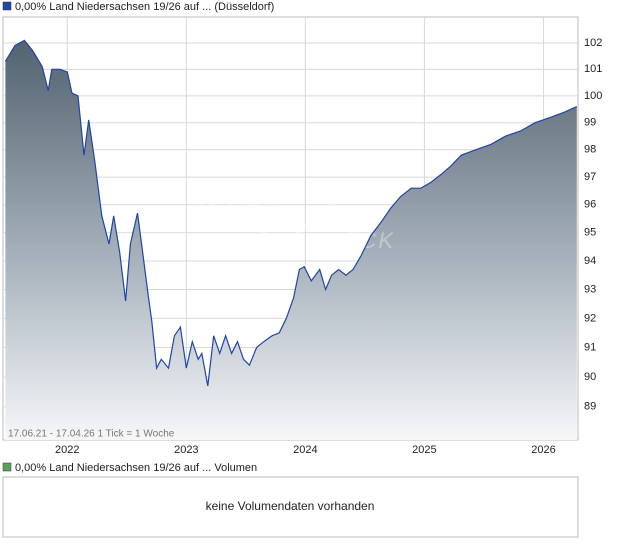 This screenshot has height=546, width=620. What do you see at coordinates (590, 318) in the screenshot?
I see `y-tick-label: 92` at bounding box center [590, 318].